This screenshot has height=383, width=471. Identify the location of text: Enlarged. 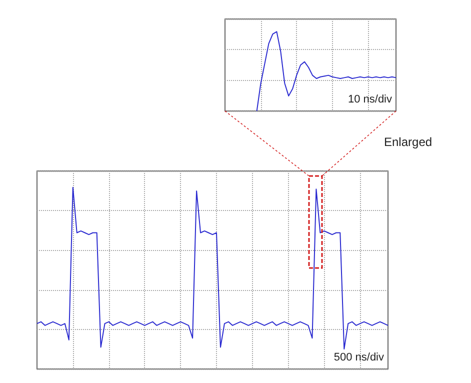
(408, 142).